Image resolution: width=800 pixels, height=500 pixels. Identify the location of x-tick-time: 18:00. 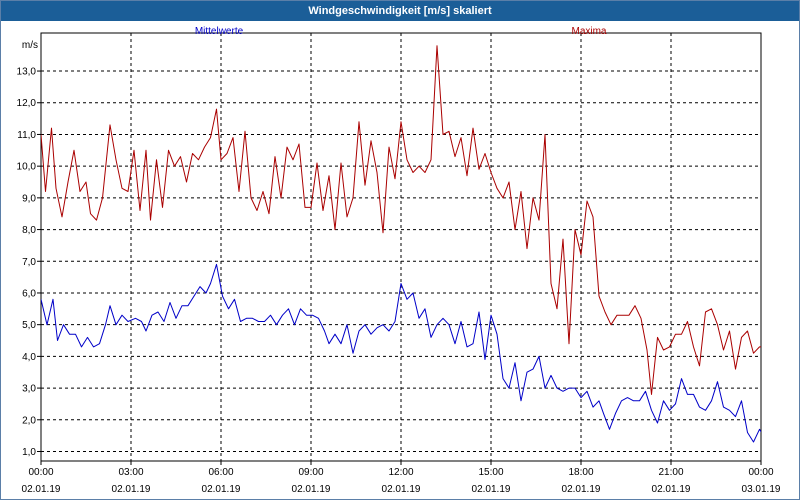
(580, 472).